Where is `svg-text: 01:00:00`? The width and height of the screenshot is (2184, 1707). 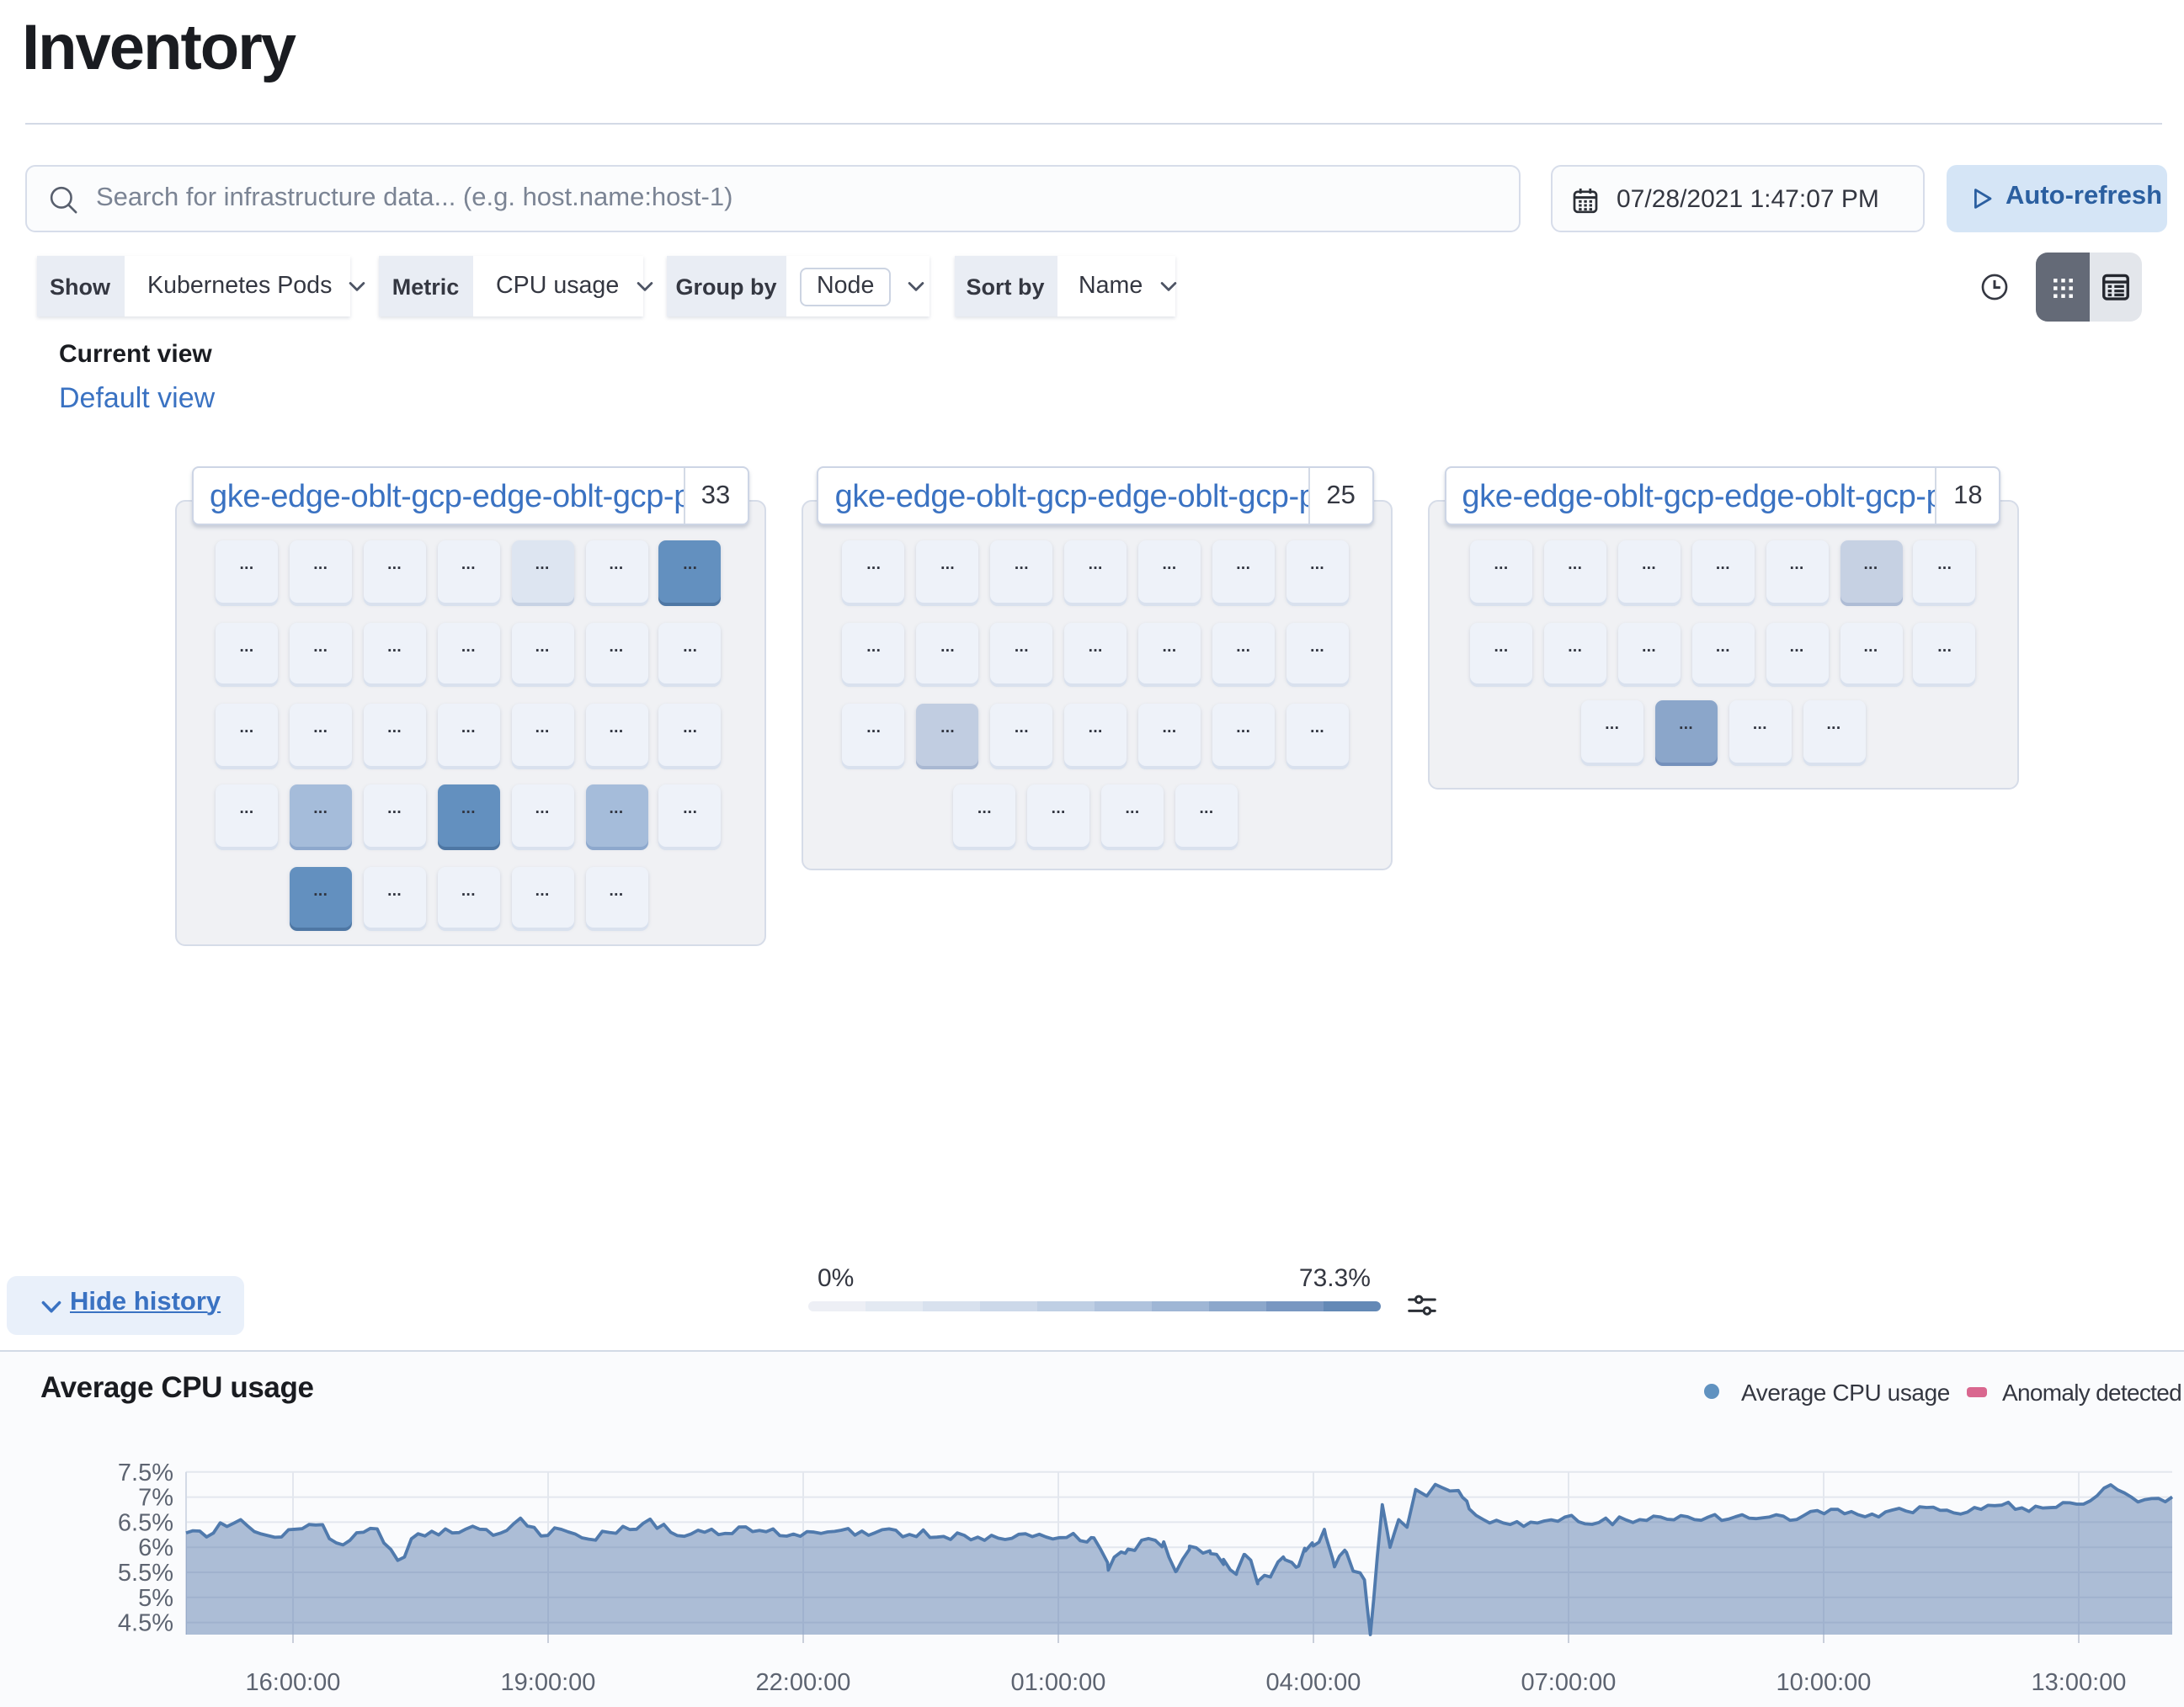
svg-text: 01:00:00 is located at coordinates (1059, 1683).